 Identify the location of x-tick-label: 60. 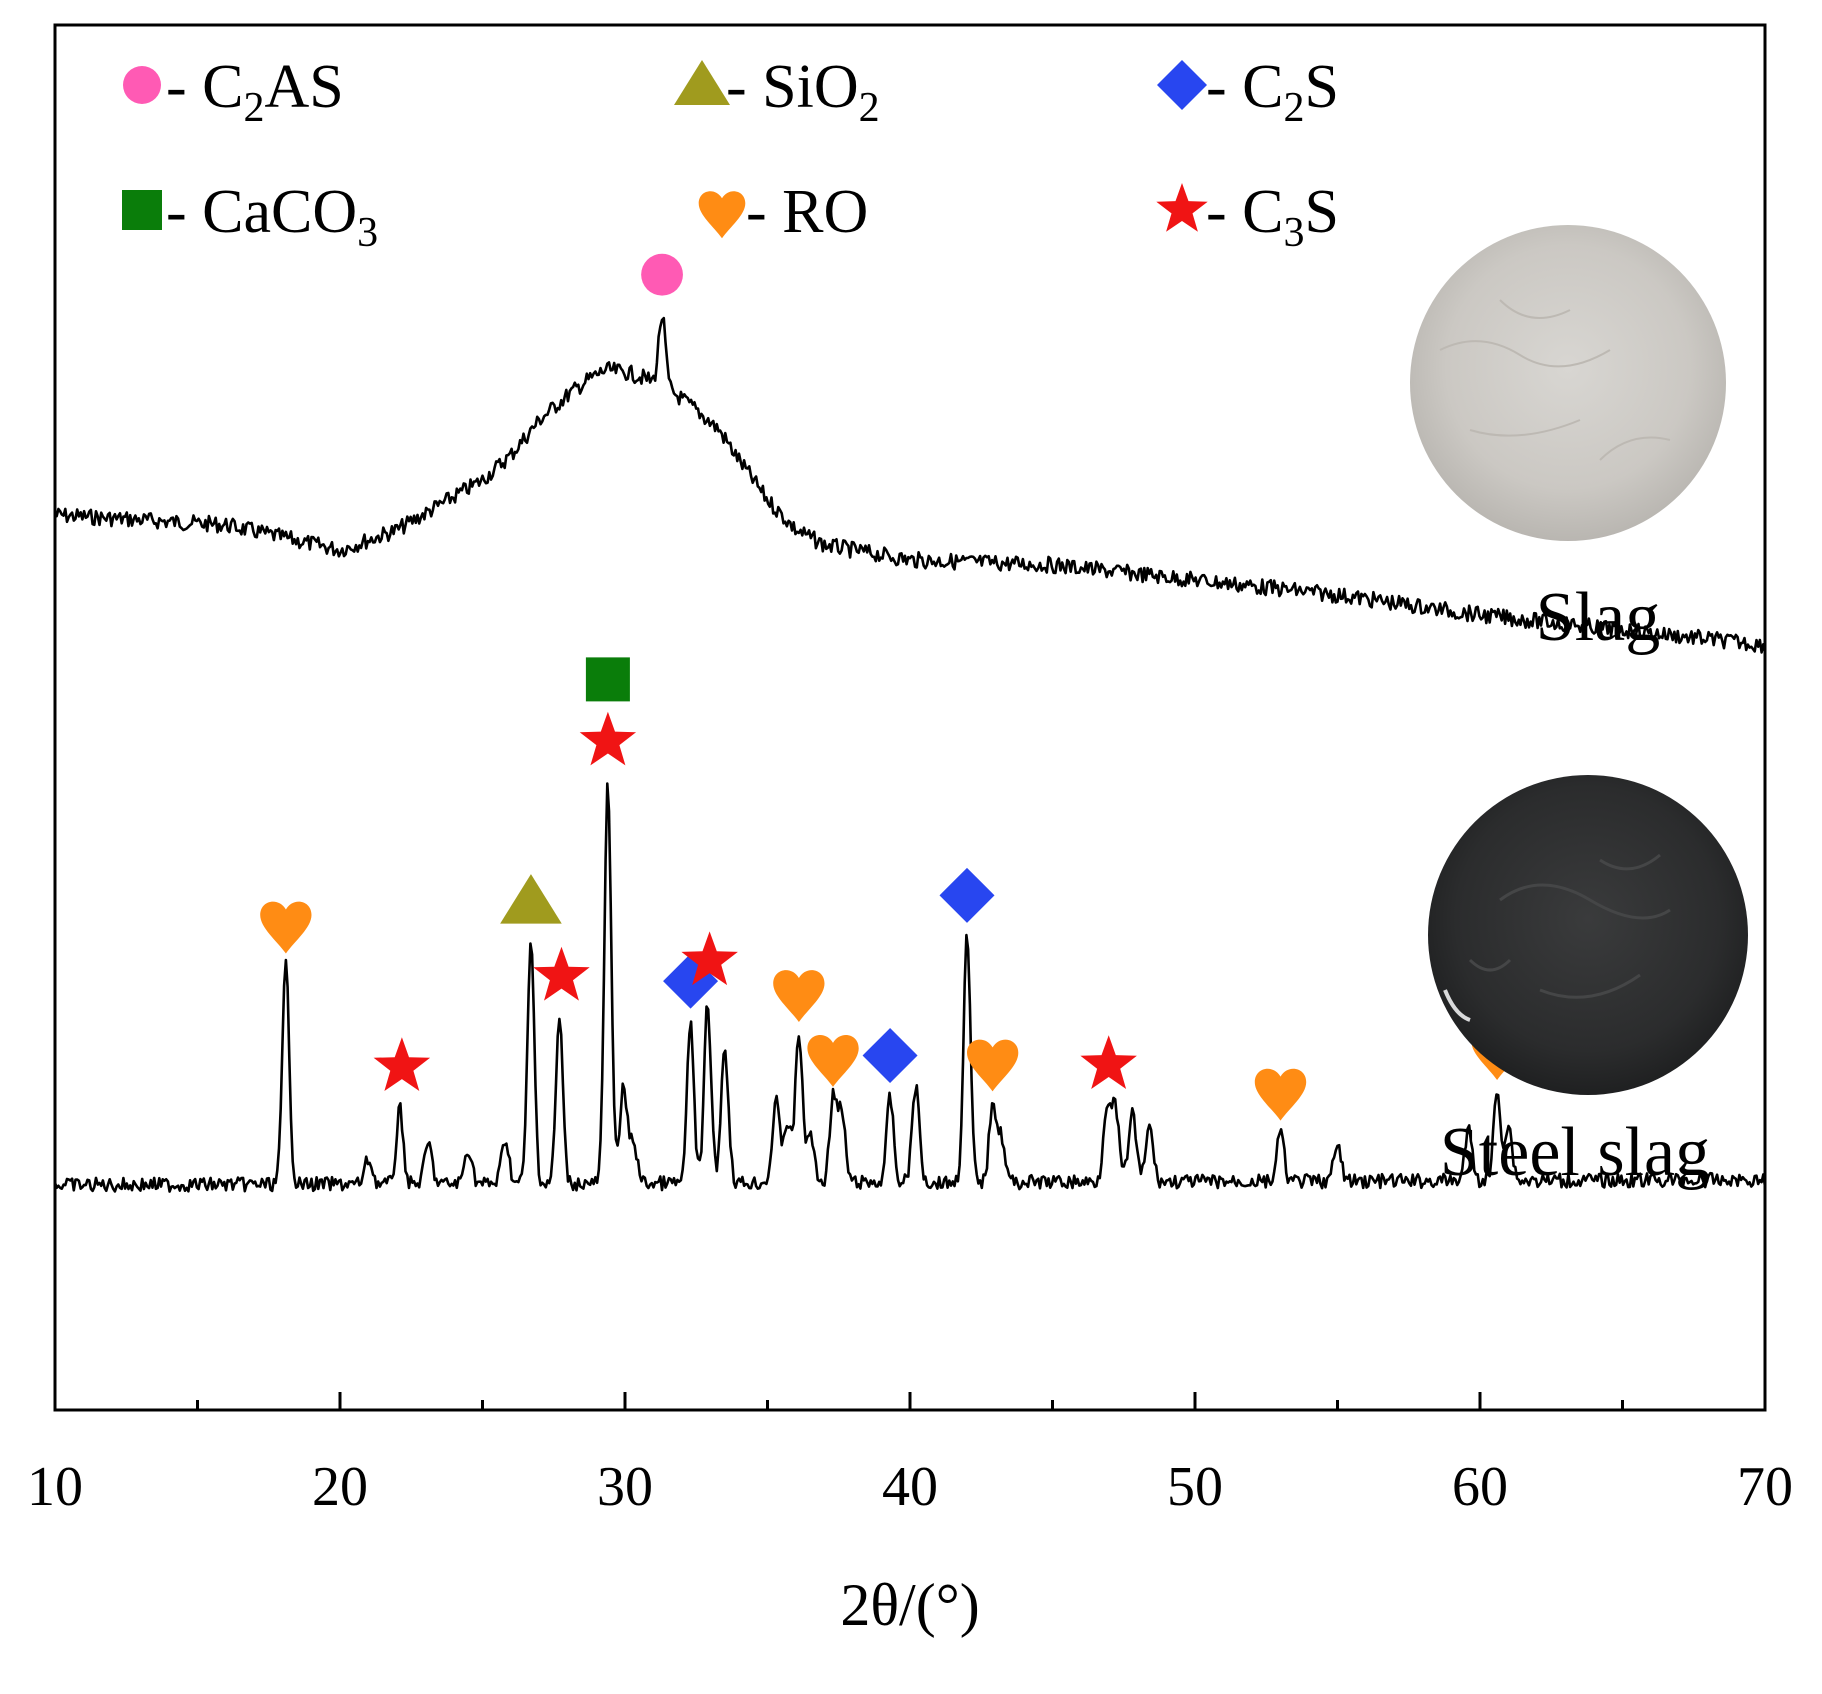
(1480, 1487).